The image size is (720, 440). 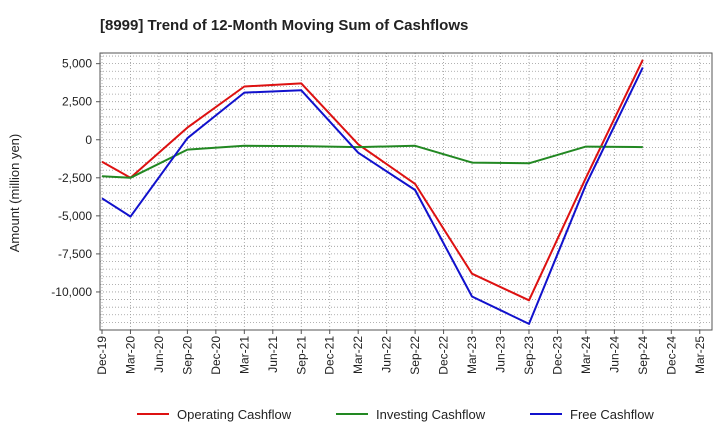 What do you see at coordinates (415, 355) in the screenshot?
I see `x-tick-label: Sep-22` at bounding box center [415, 355].